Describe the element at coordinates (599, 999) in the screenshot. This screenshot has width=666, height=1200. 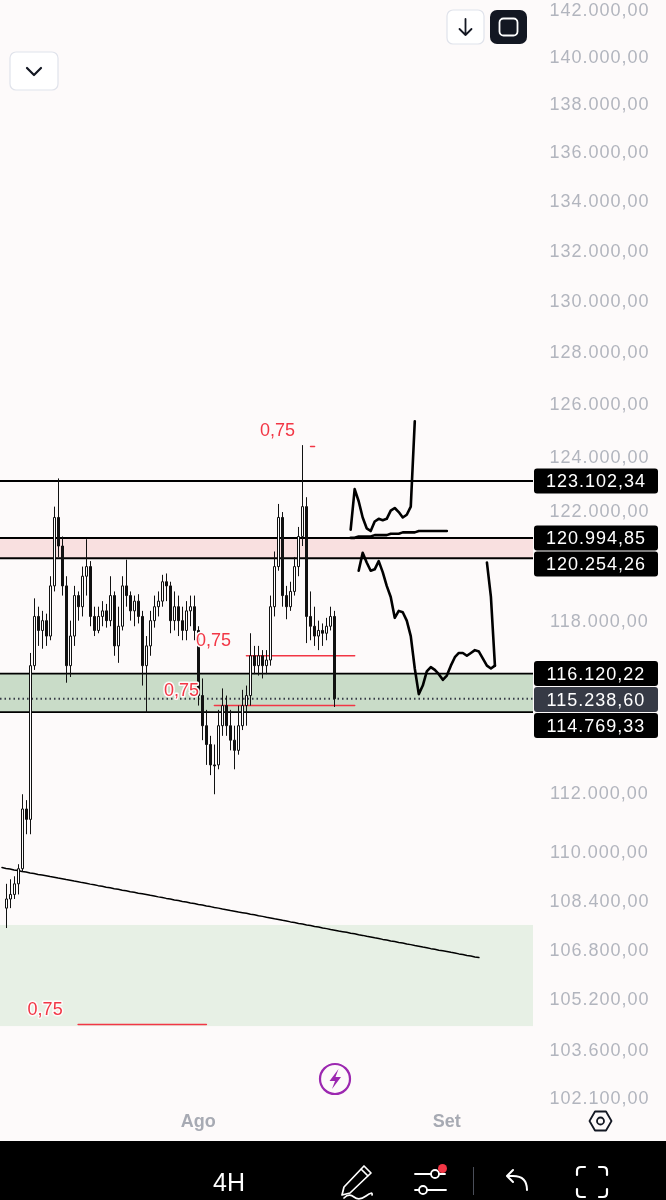
I see `y-tick-label: 105.200,00` at that location.